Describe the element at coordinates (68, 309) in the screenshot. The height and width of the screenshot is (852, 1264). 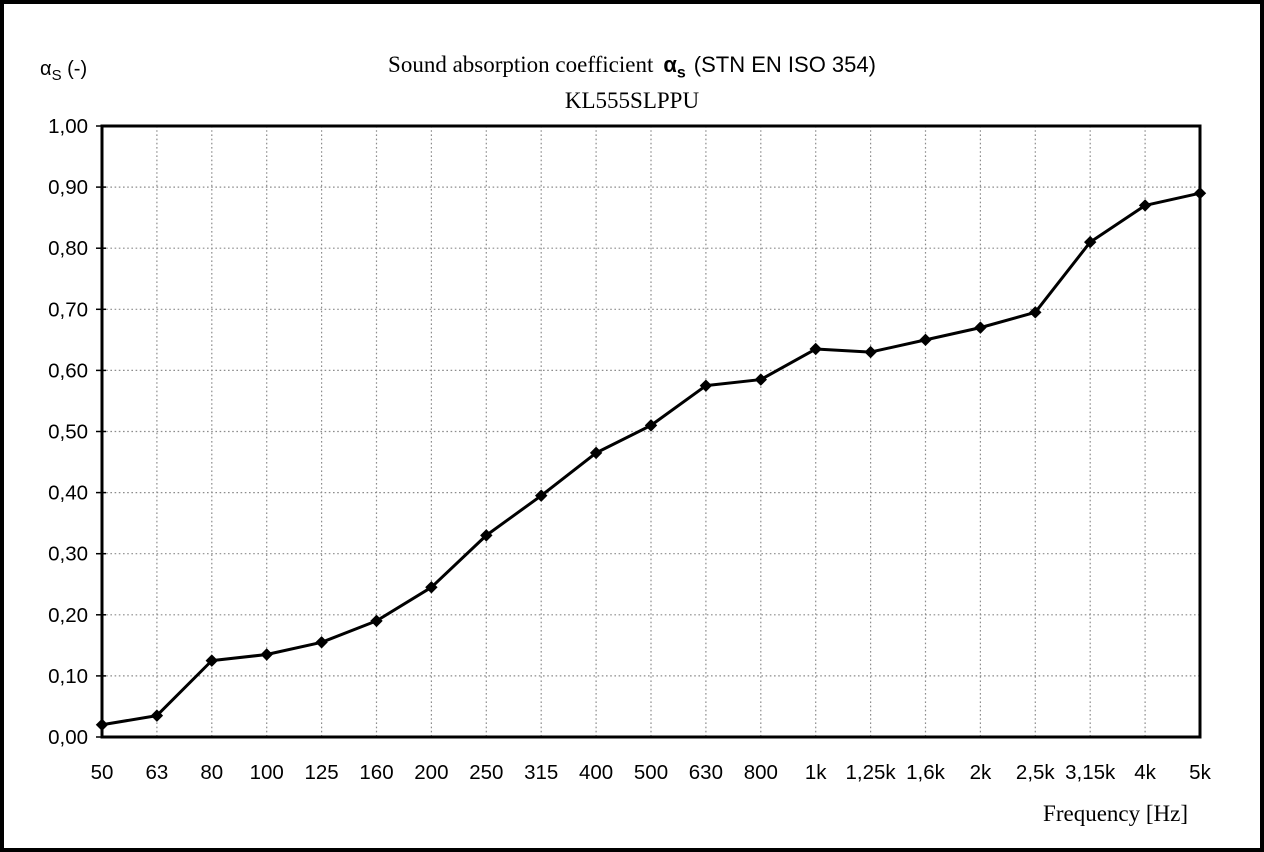
I see `y-tick-label: 0,70` at that location.